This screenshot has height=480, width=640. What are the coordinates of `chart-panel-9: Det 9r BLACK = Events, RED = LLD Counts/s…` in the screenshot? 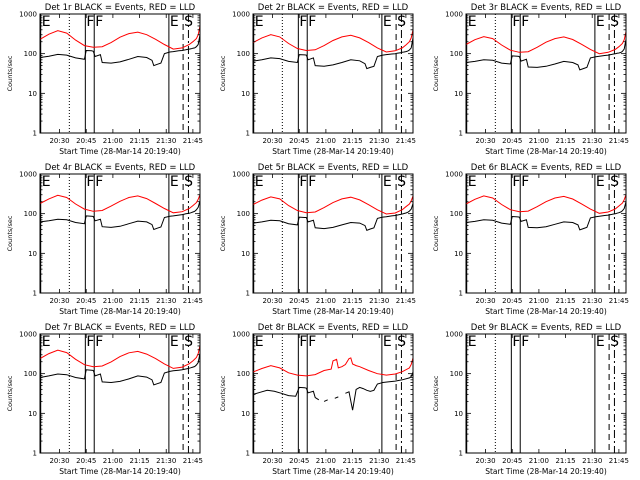 It's located at (530, 399).